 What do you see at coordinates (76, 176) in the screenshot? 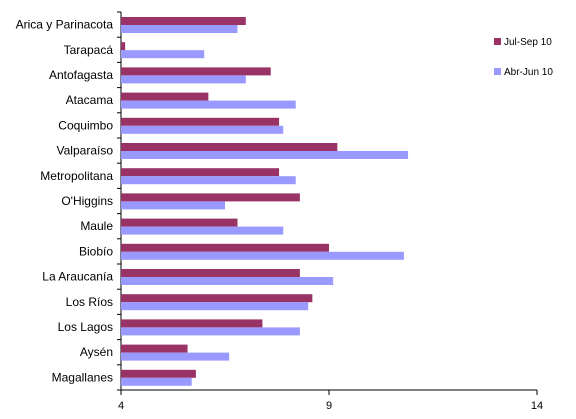
I see `category-label: Metropolitana` at bounding box center [76, 176].